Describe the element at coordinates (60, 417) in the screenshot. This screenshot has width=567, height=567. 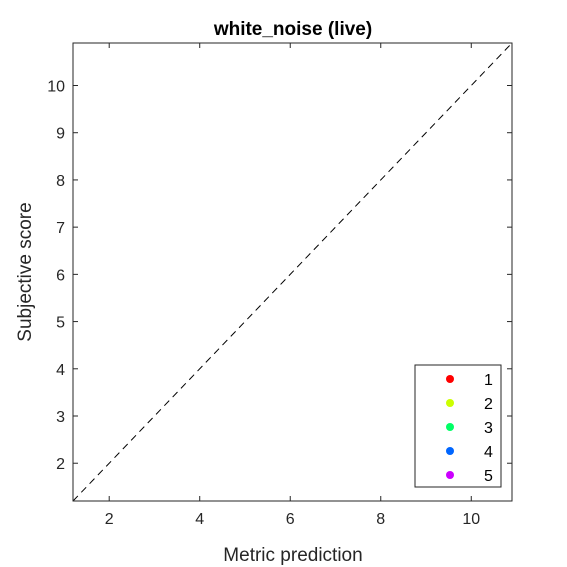
I see `y-tick-label: 3` at that location.